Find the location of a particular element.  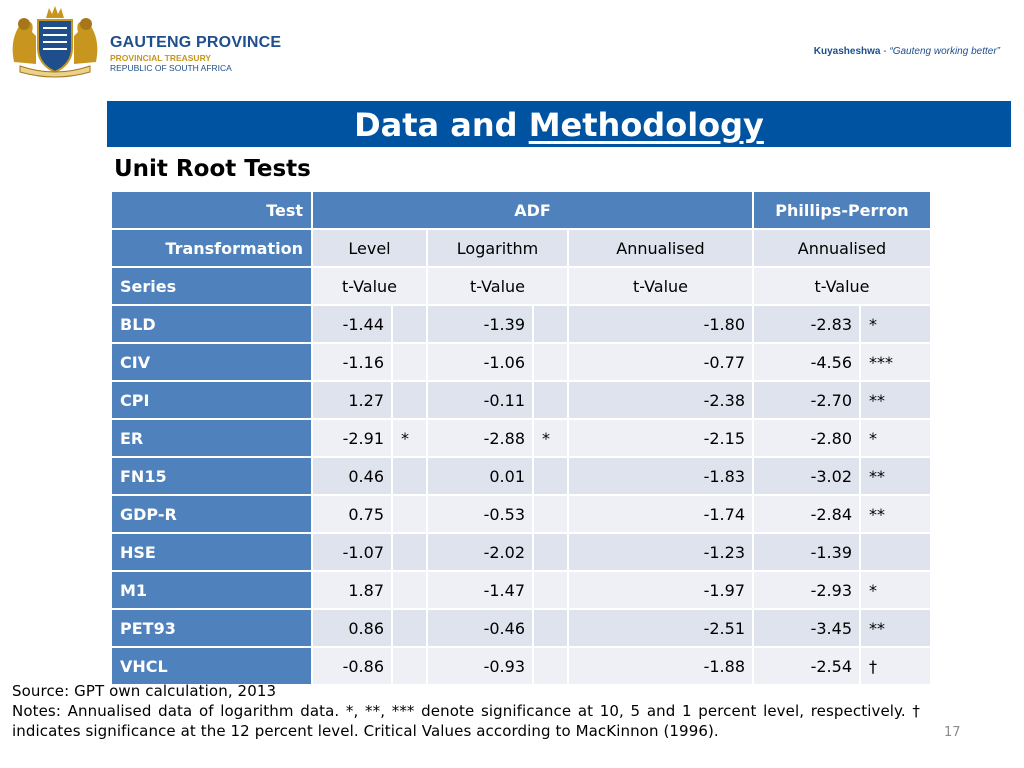

source-note: Source: GPT own calculation, 2013 is located at coordinates (144, 691).